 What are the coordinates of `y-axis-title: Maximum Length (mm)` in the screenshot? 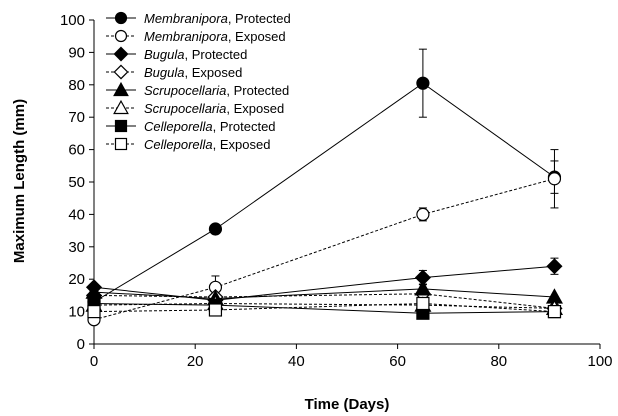 It's located at (19, 181).